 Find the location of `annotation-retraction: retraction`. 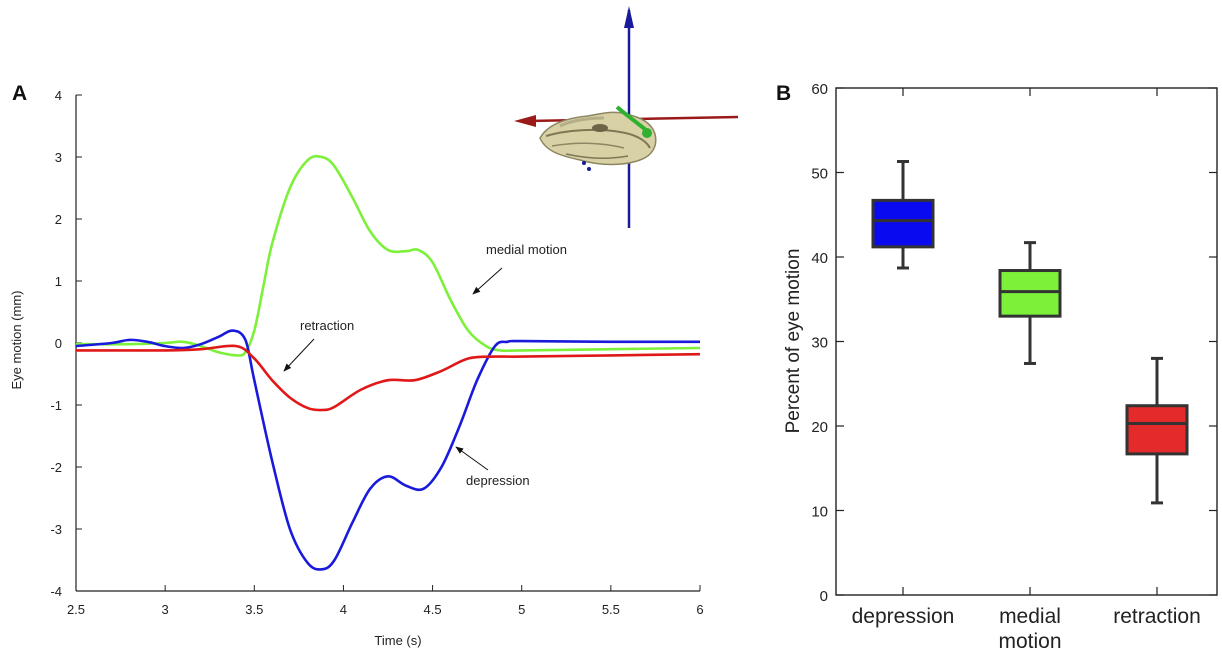

annotation-retraction: retraction is located at coordinates (327, 325).